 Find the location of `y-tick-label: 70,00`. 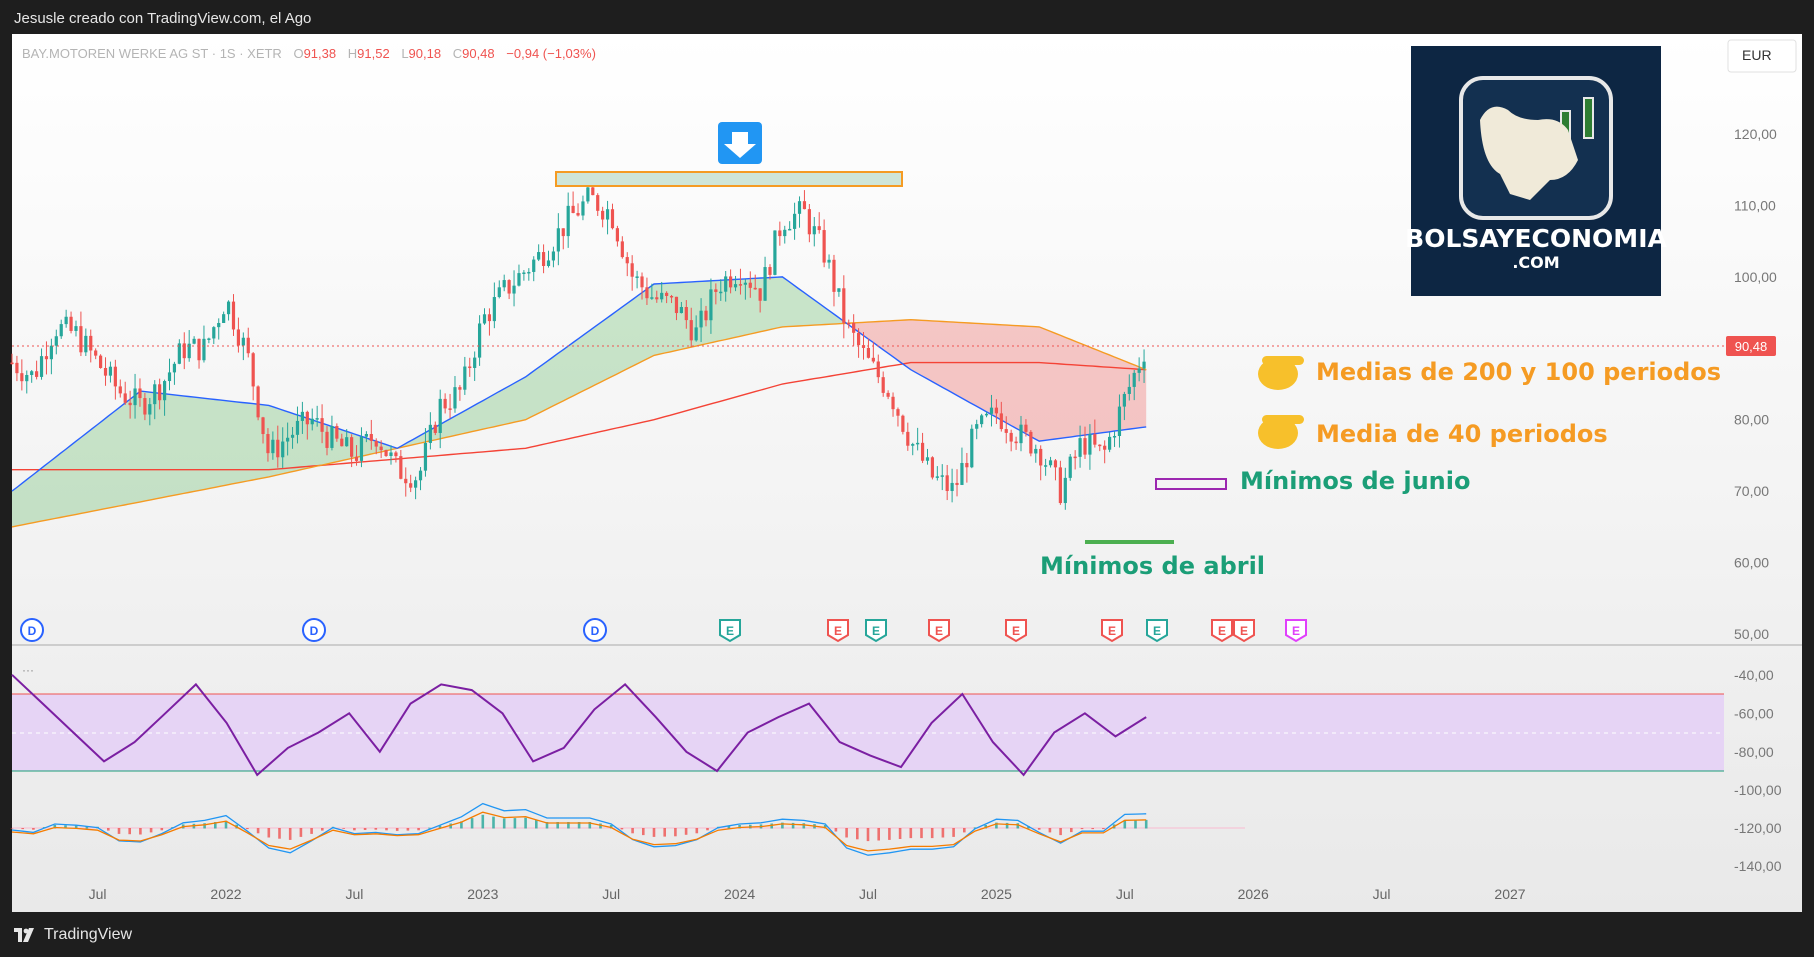

y-tick-label: 70,00 is located at coordinates (1751, 491).